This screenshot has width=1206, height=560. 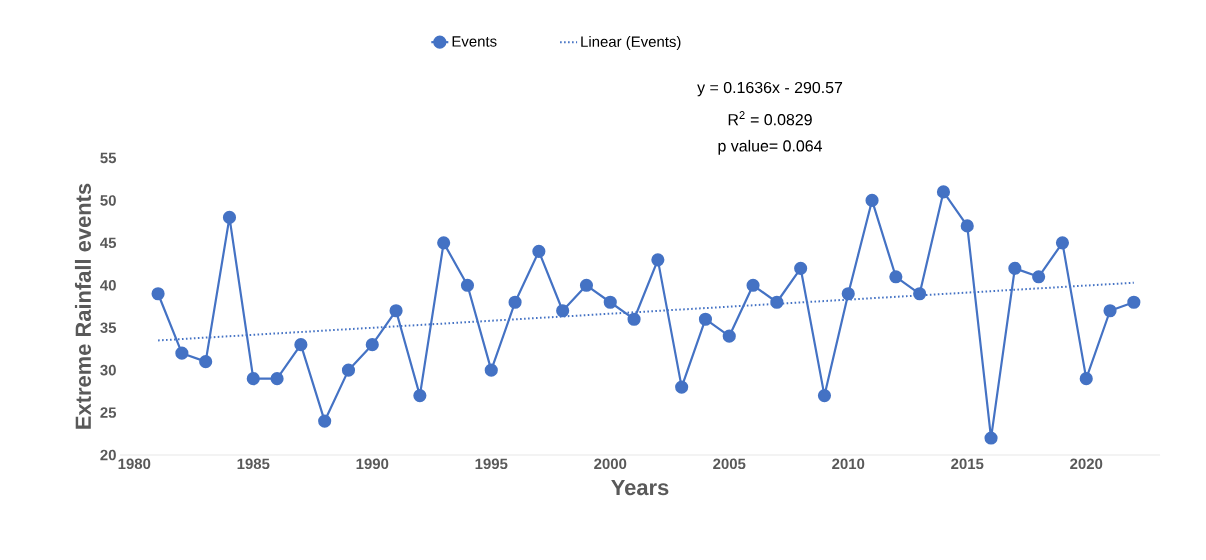 I want to click on y-tick-label: 40, so click(x=108, y=285).